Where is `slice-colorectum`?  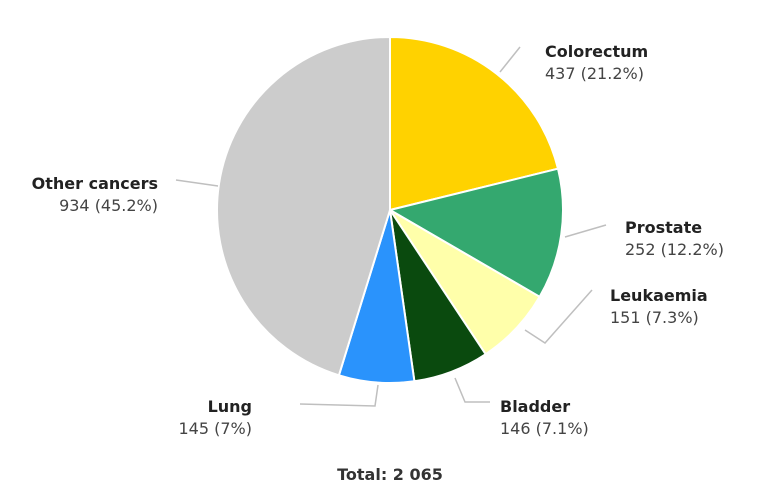
slice-colorectum is located at coordinates (474, 123).